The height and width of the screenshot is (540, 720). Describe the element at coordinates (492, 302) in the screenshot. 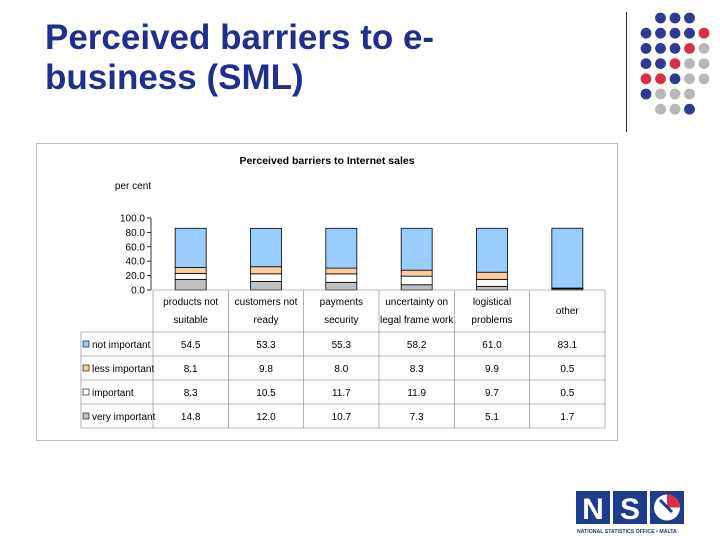

I see `category-label: logistical` at that location.